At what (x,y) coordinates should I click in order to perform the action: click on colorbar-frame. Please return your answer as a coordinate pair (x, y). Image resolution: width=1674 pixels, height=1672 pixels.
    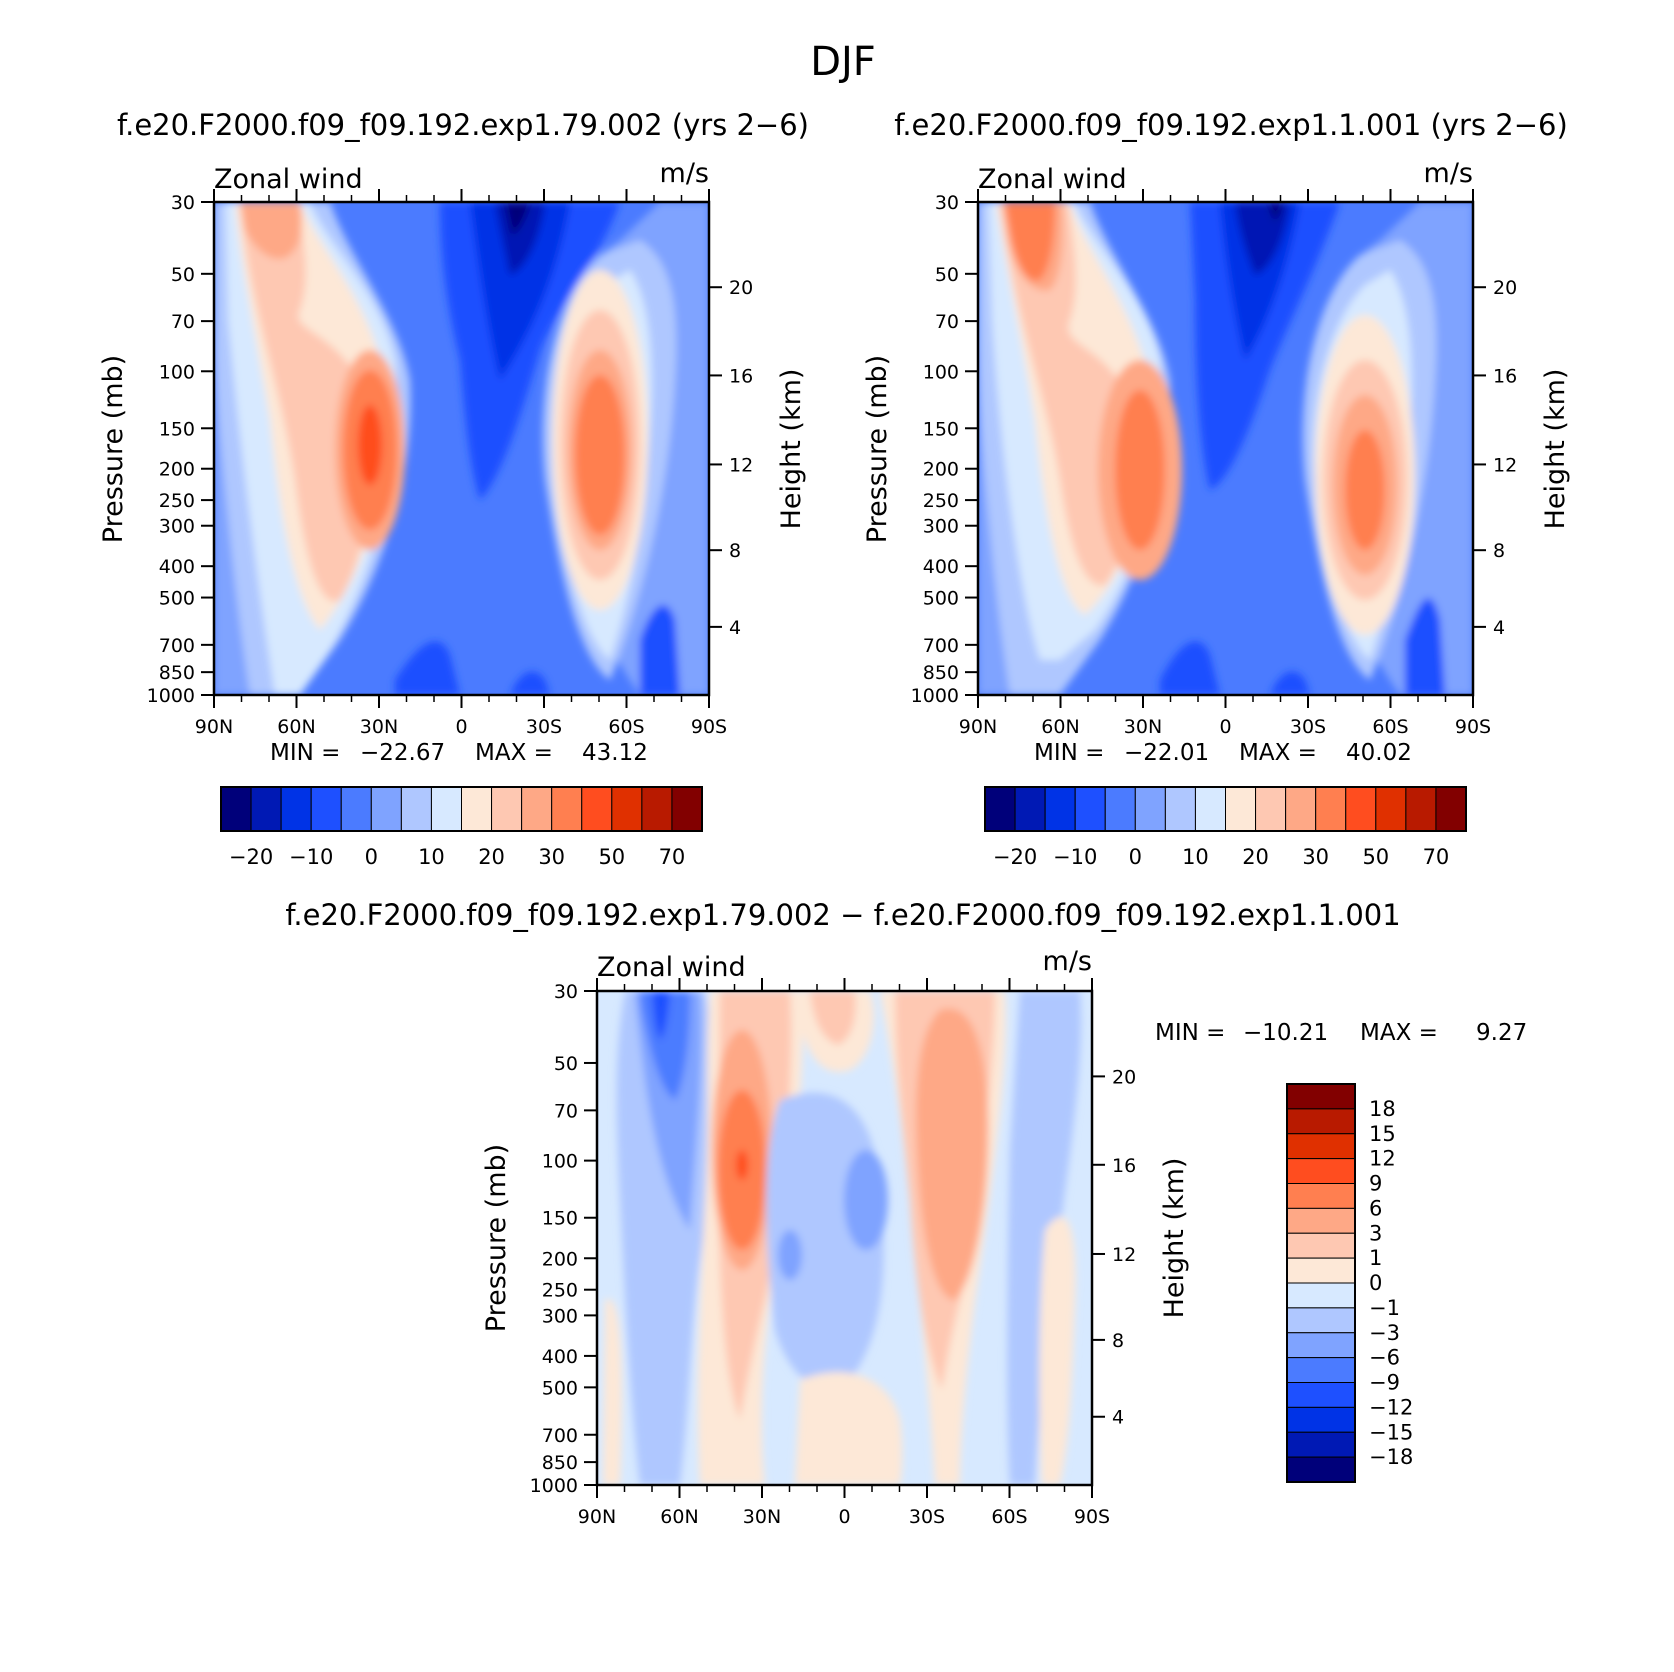
    Looking at the image, I should click on (1225, 809).